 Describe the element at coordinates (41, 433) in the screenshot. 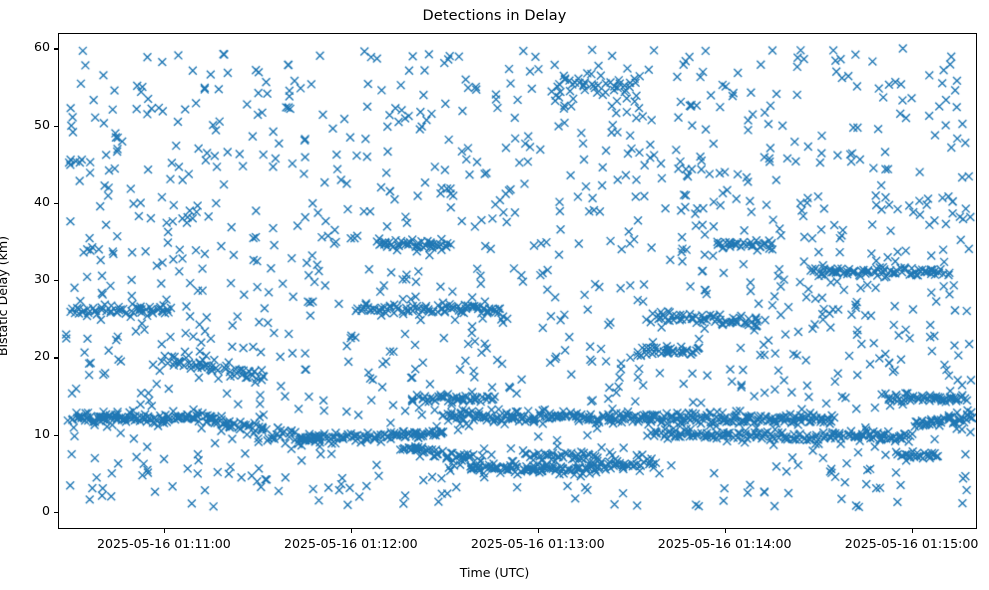

I see `y-tick-label: 10` at that location.